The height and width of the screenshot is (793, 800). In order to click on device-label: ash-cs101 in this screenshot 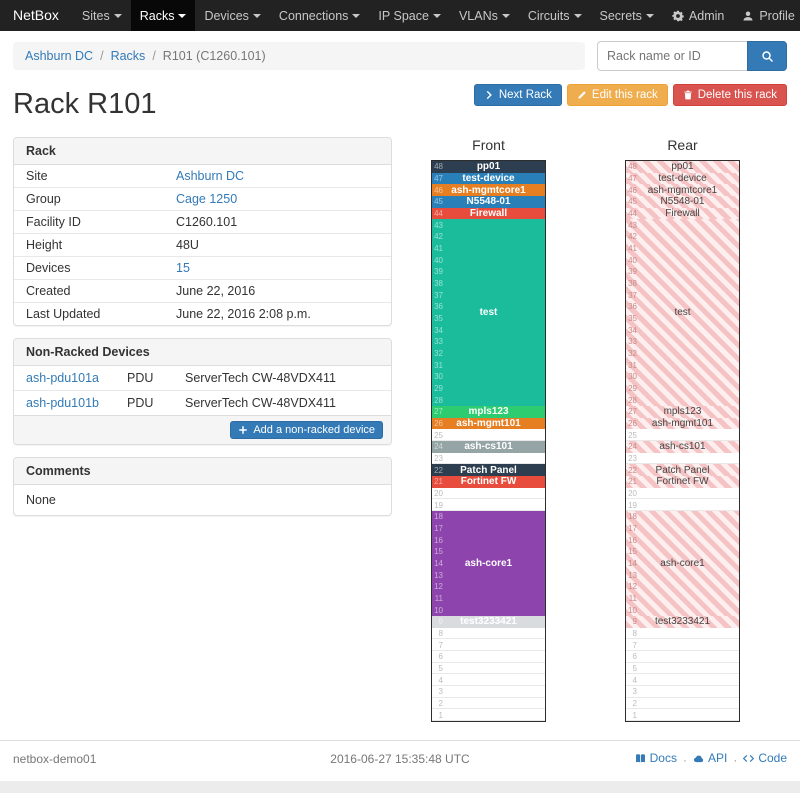, I will do `click(488, 447)`.